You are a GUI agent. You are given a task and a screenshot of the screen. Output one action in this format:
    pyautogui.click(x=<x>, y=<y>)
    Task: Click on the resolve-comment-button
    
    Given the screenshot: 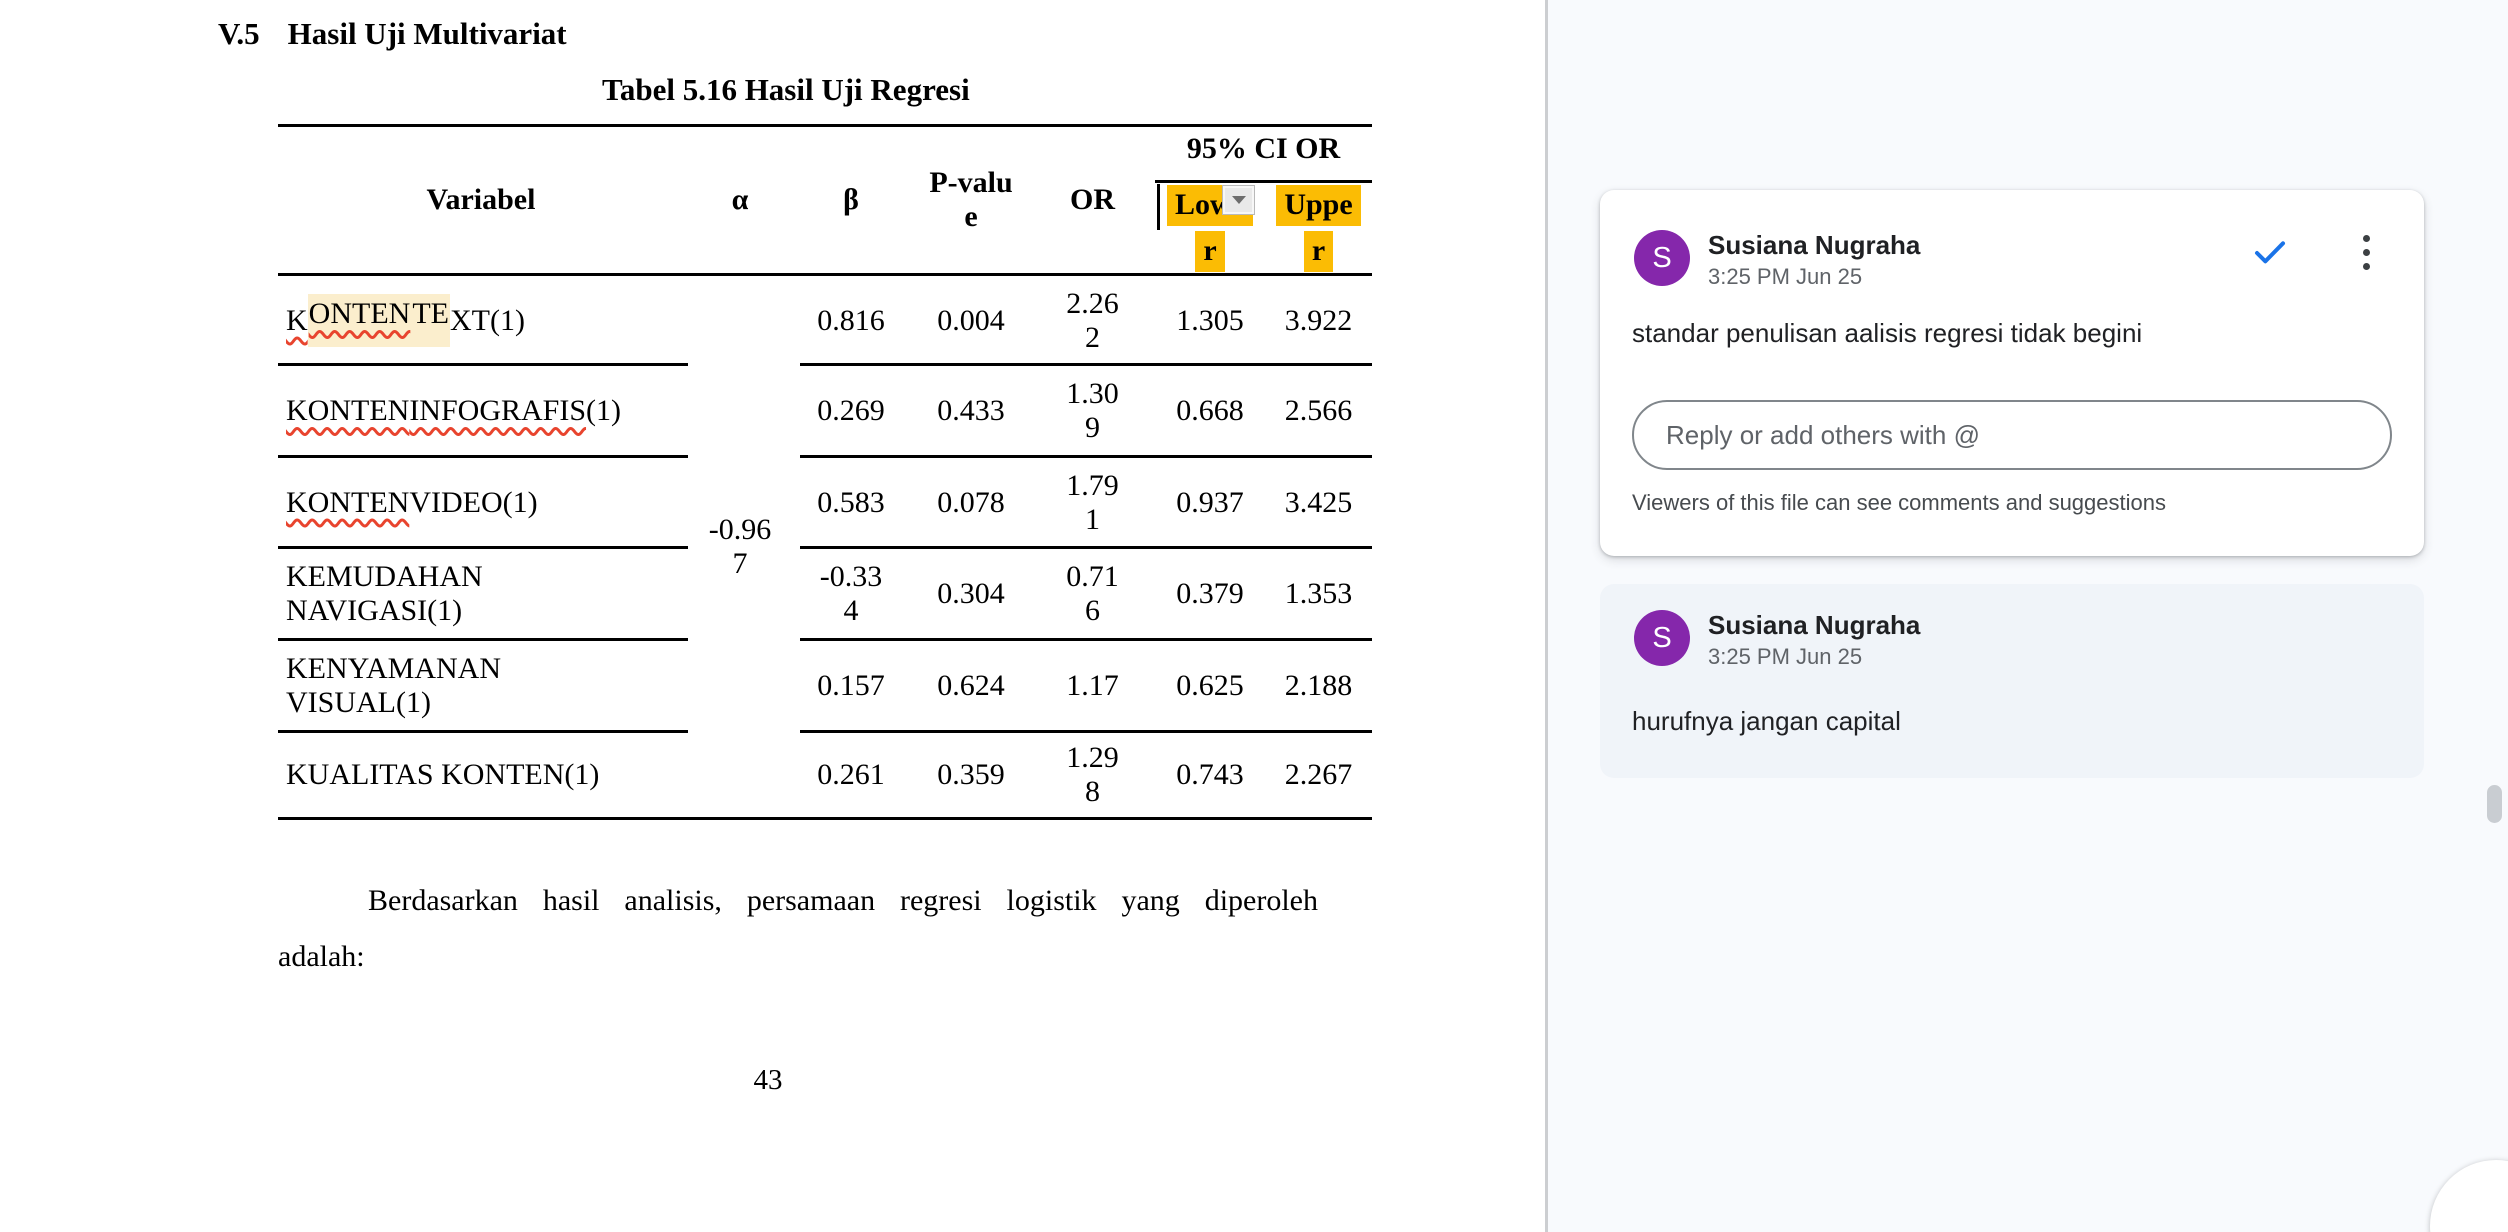 What is the action you would take?
    pyautogui.click(x=2270, y=252)
    